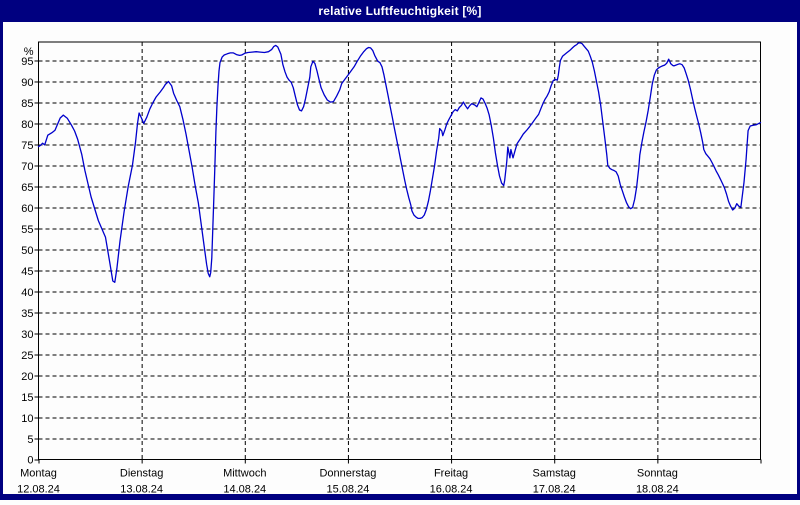 The image size is (800, 505). I want to click on y-tick-label: 85, so click(27, 104).